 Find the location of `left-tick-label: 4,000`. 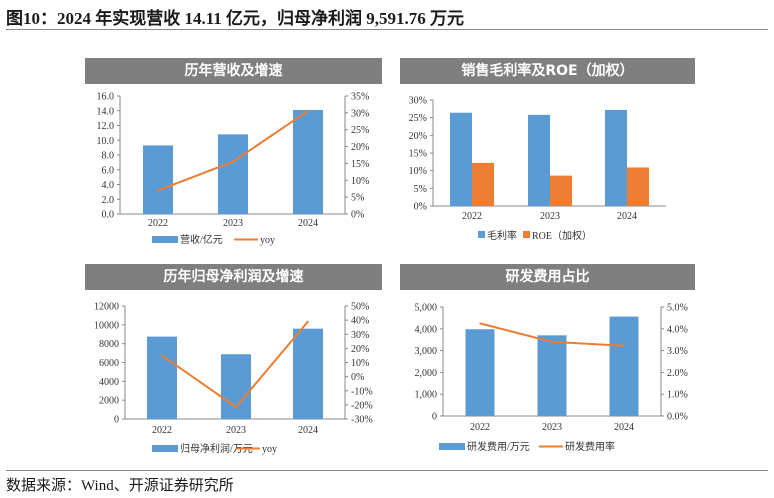

left-tick-label: 4,000 is located at coordinates (426, 329).